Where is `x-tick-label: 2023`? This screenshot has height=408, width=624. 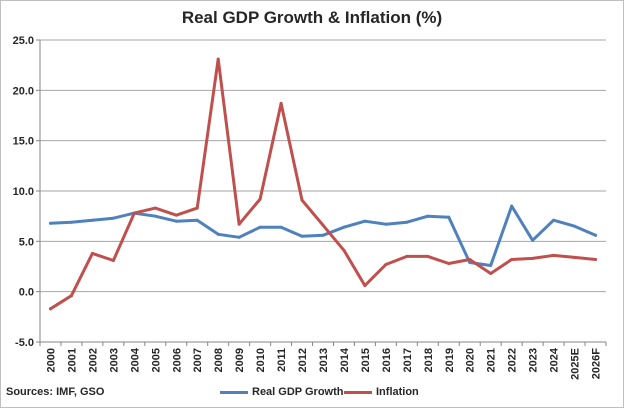
x-tick-label: 2023 is located at coordinates (534, 360).